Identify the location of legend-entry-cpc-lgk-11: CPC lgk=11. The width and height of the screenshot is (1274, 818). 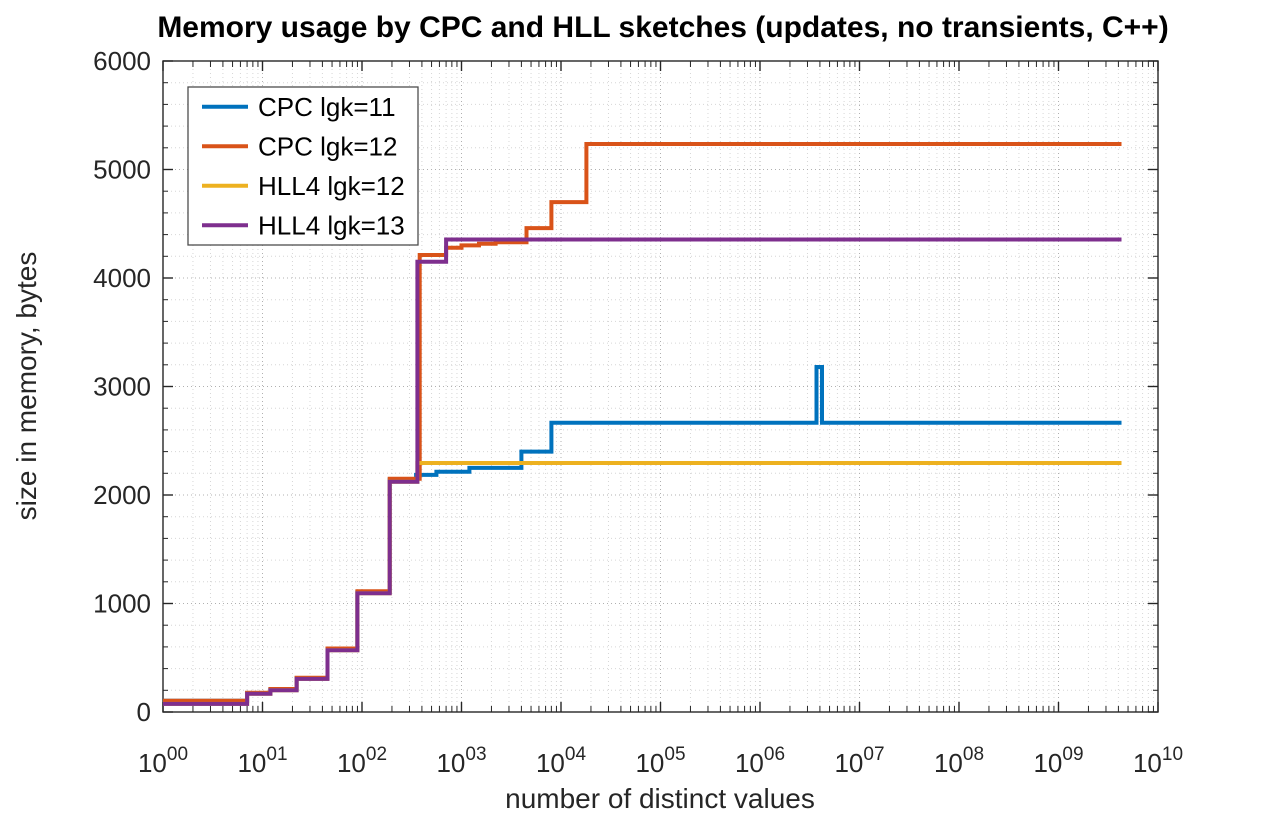
(299, 107).